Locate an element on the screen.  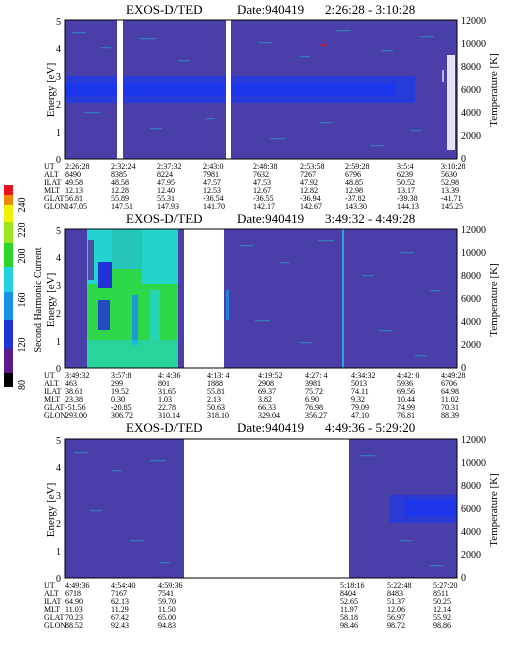
ephemeris-value: 141.70 is located at coordinates (214, 206).